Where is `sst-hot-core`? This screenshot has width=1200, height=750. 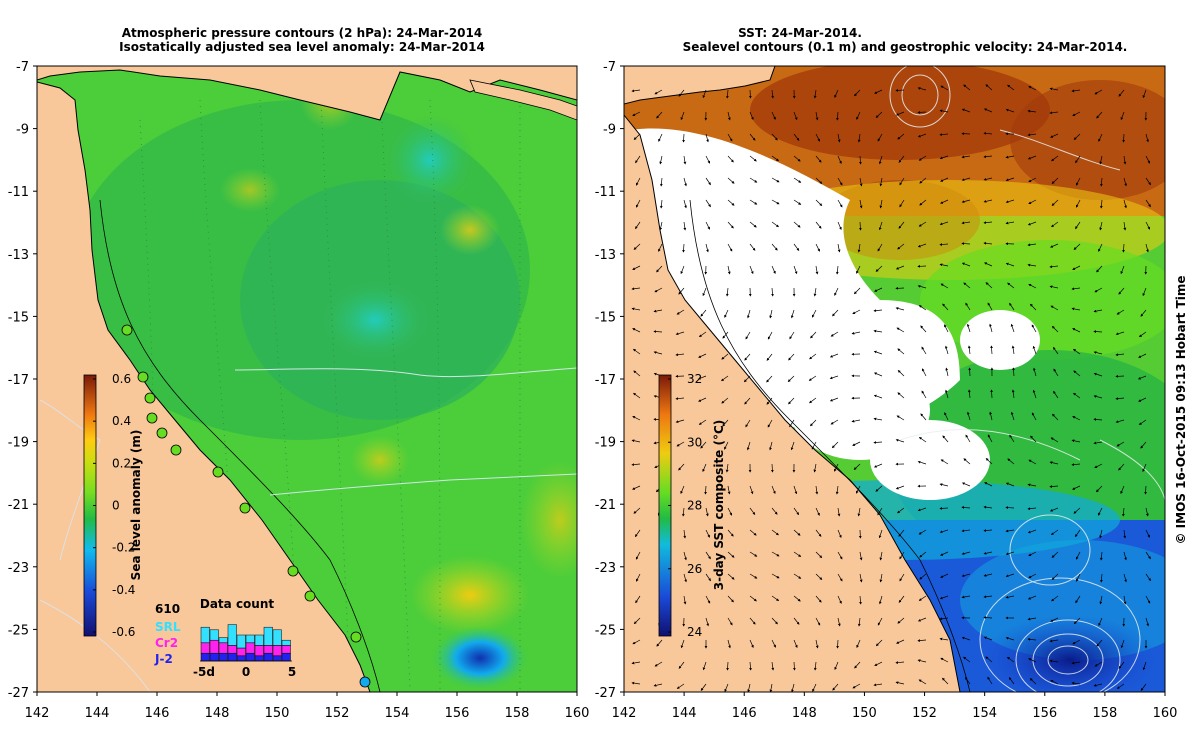
sst-hot-core is located at coordinates (1087, 140).